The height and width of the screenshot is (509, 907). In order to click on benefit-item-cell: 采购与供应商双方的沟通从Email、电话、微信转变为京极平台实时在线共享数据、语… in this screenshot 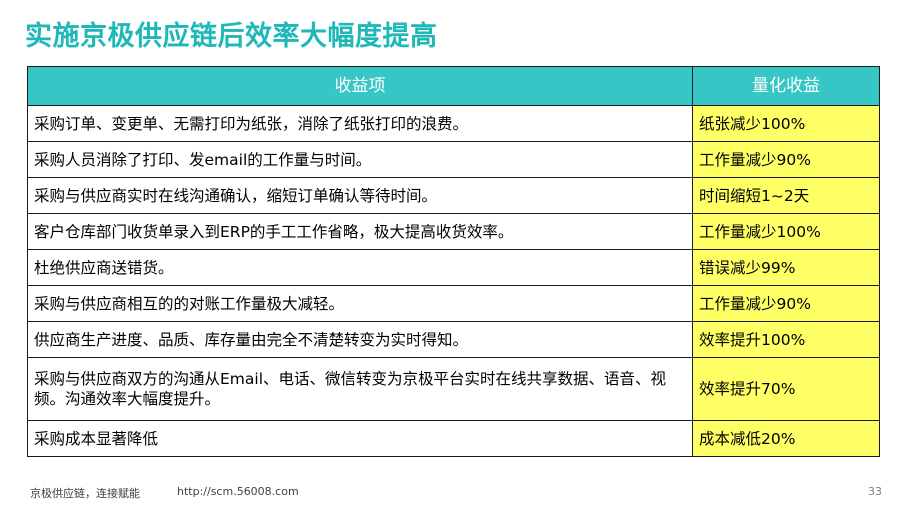, I will do `click(360, 389)`.